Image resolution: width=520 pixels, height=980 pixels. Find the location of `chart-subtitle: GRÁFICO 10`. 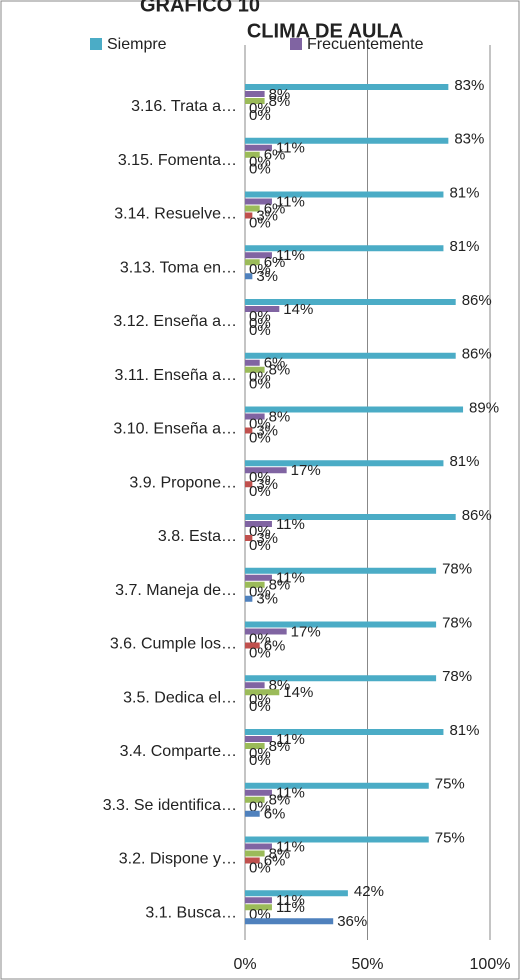

chart-subtitle: GRÁFICO 10 is located at coordinates (200, 8).